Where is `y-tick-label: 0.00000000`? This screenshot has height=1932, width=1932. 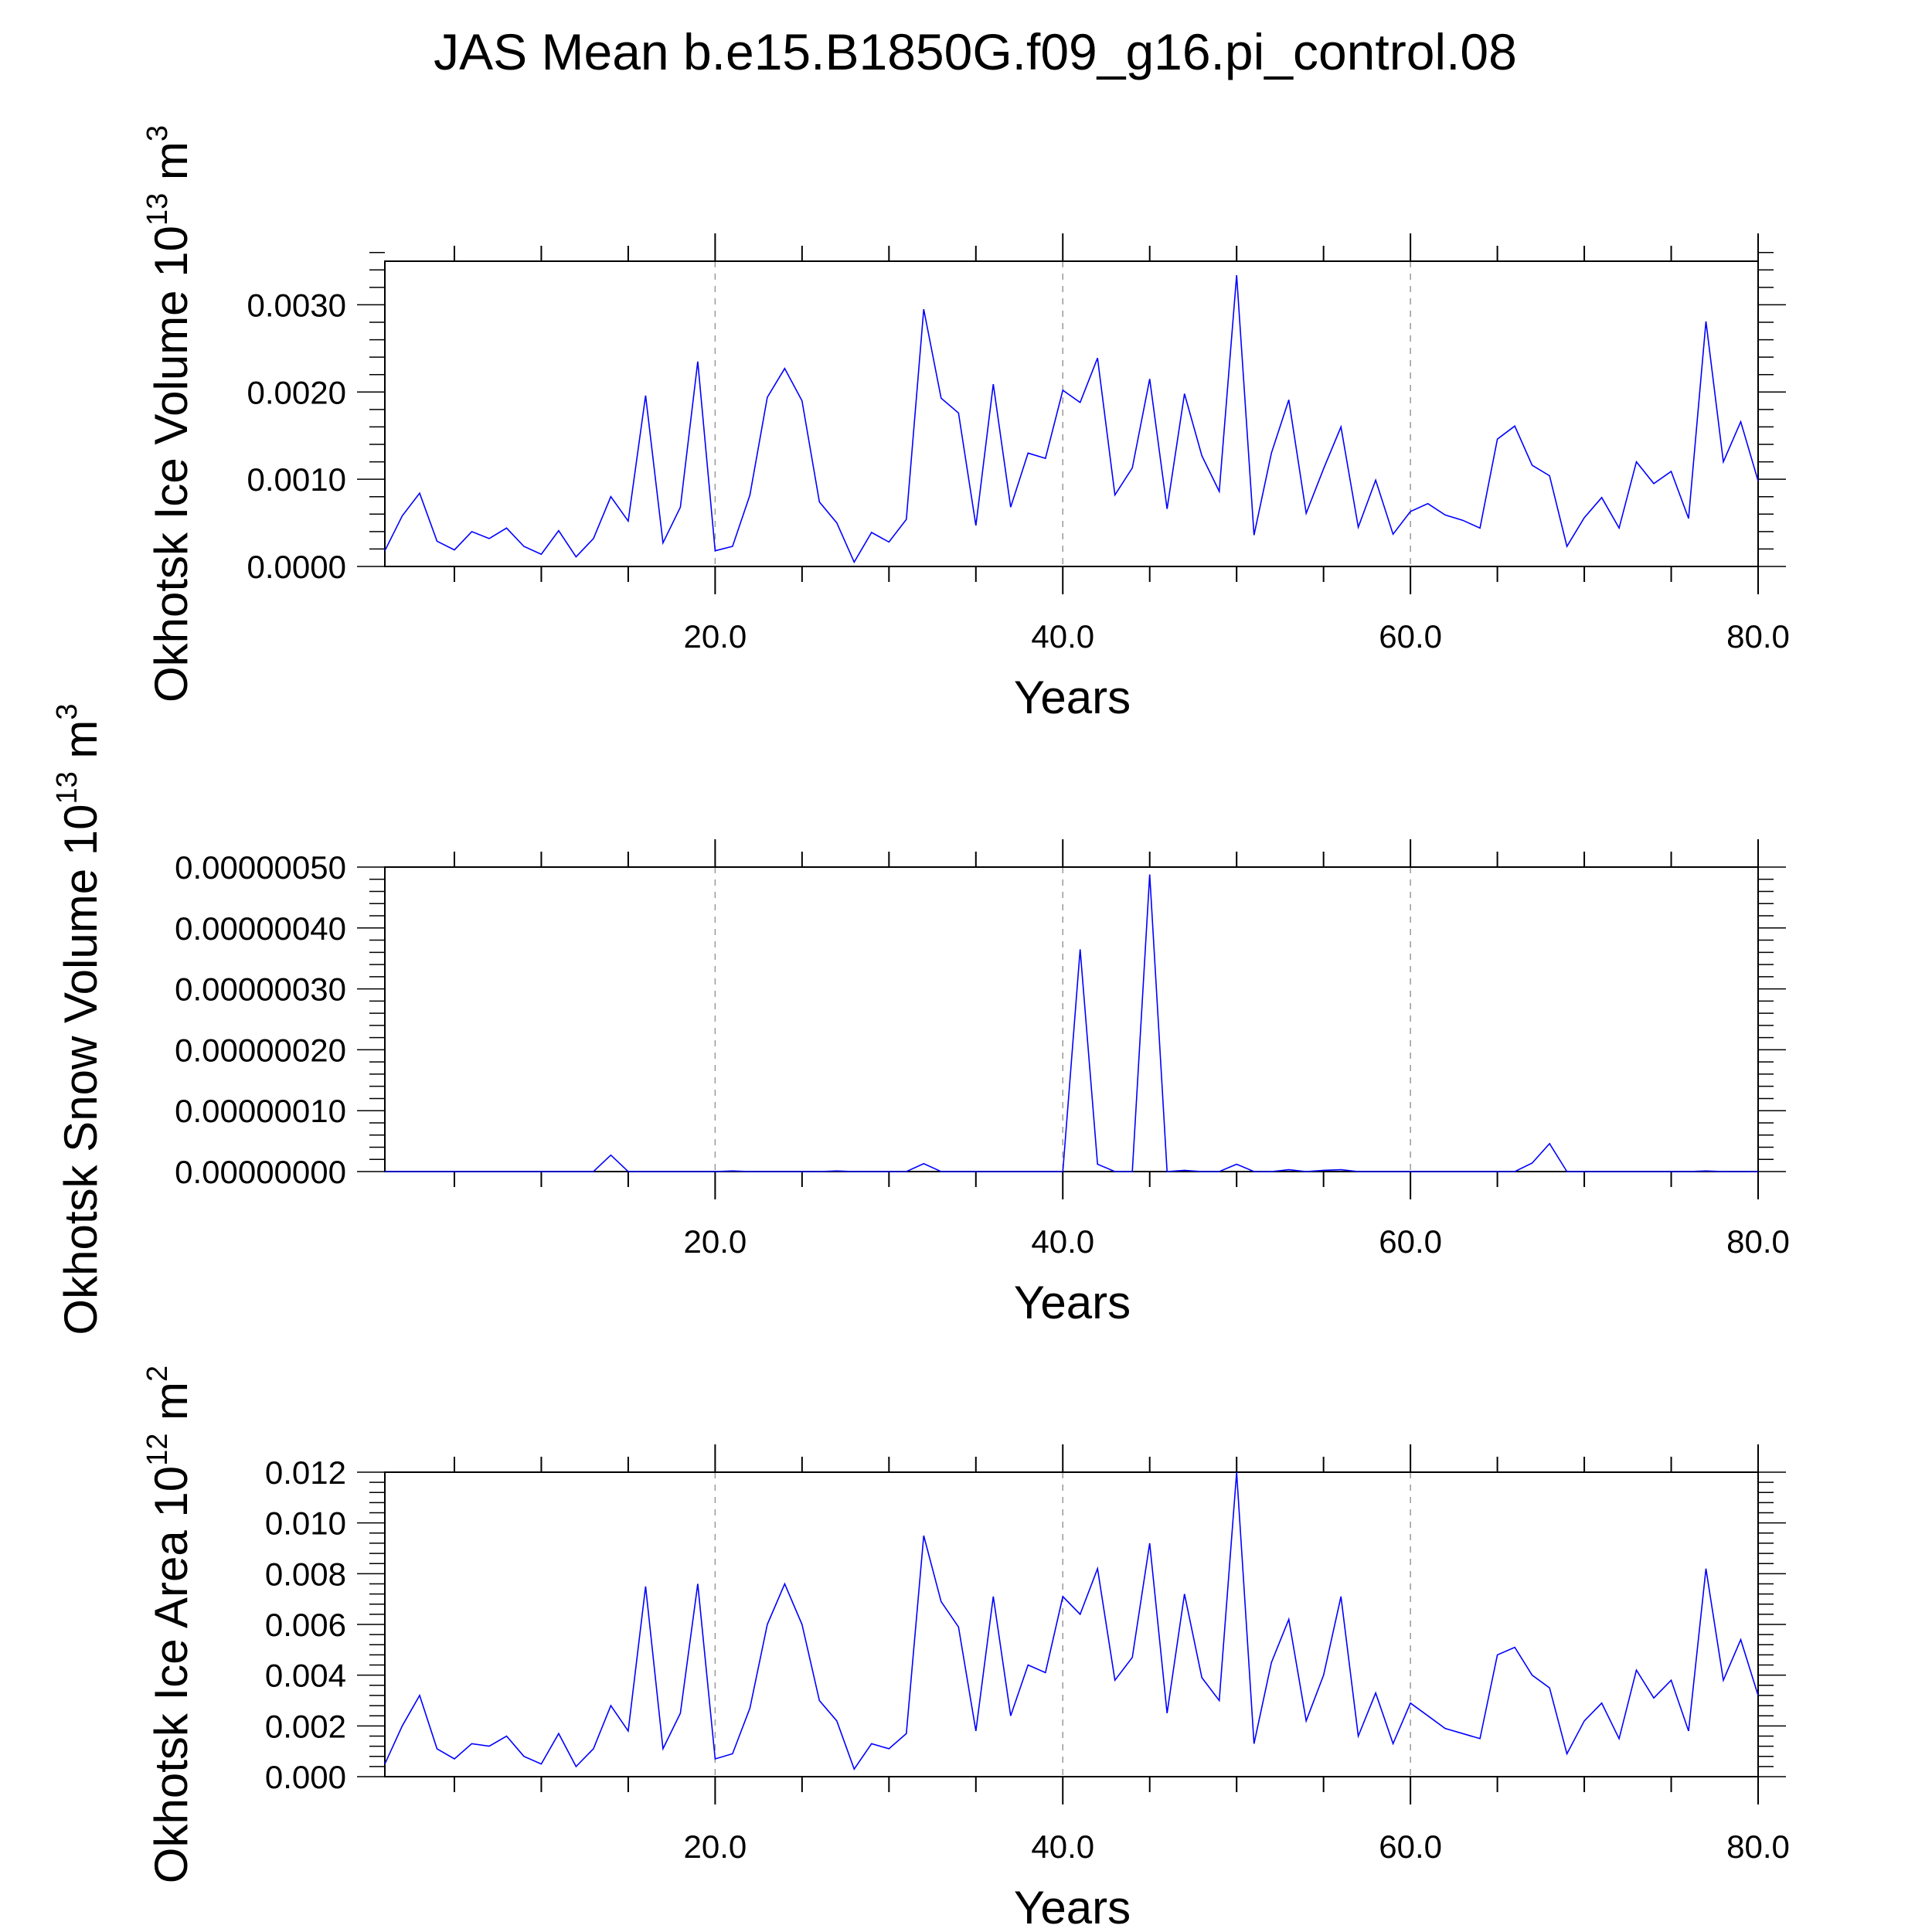
y-tick-label: 0.00000000 is located at coordinates (260, 1172).